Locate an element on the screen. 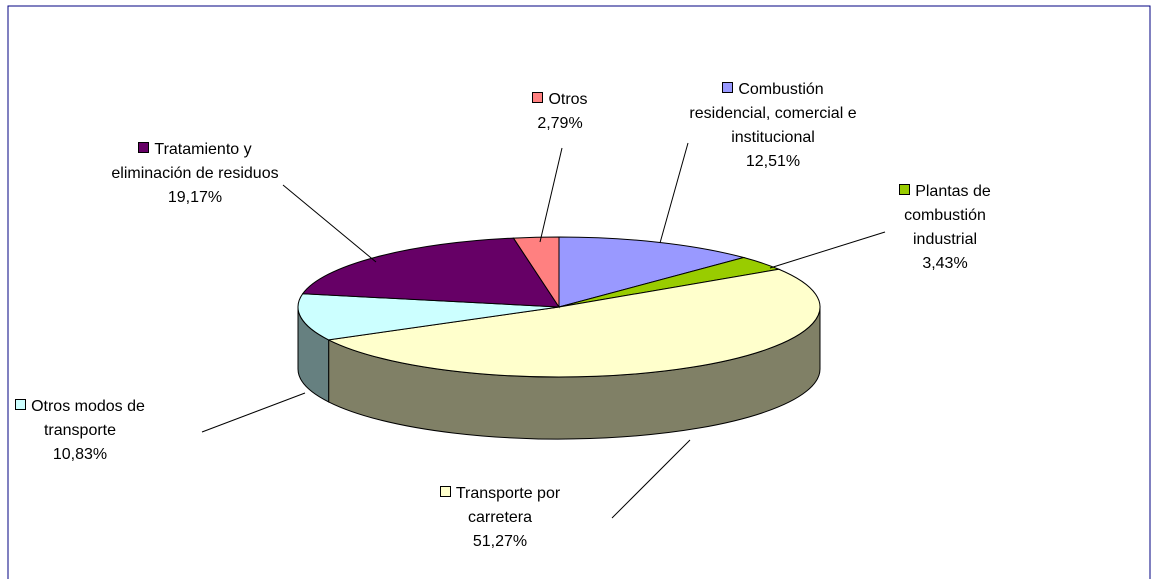 The image size is (1154, 579). category-label: Otros is located at coordinates (568, 99).